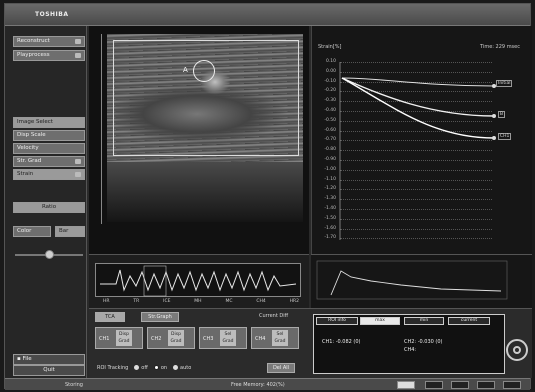 This screenshot has height=392, width=535. Describe the element at coordinates (136, 301) in the screenshot. I see `waveform-label: TR` at that location.